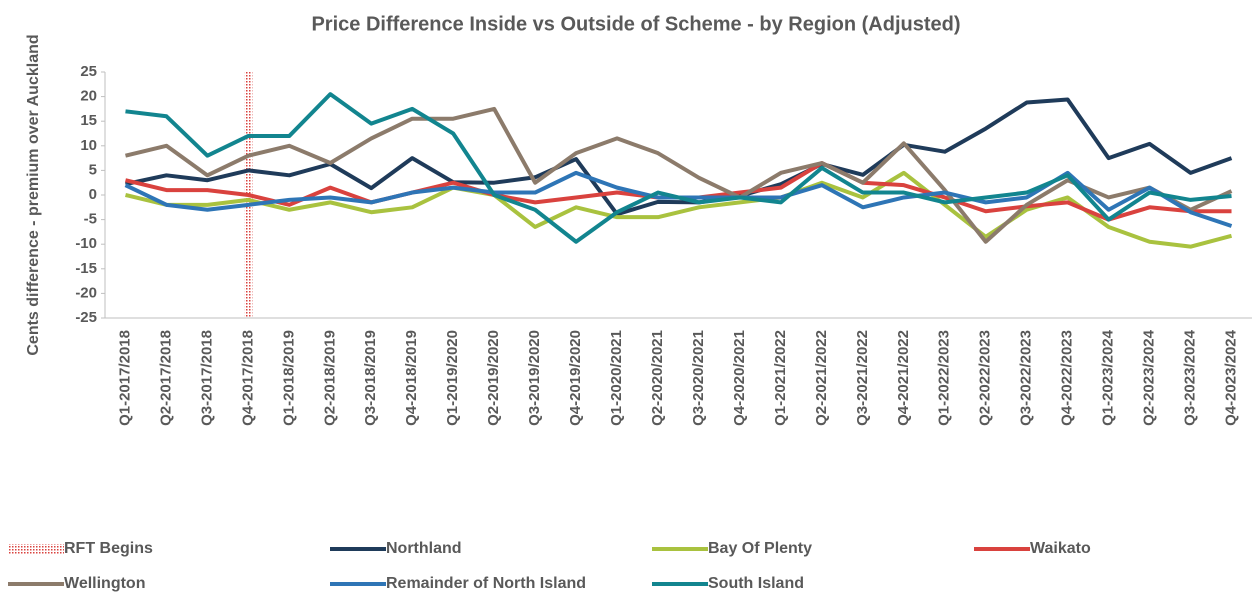 This screenshot has height=598, width=1255. What do you see at coordinates (756, 583) in the screenshot?
I see `legend-label: South Island` at bounding box center [756, 583].